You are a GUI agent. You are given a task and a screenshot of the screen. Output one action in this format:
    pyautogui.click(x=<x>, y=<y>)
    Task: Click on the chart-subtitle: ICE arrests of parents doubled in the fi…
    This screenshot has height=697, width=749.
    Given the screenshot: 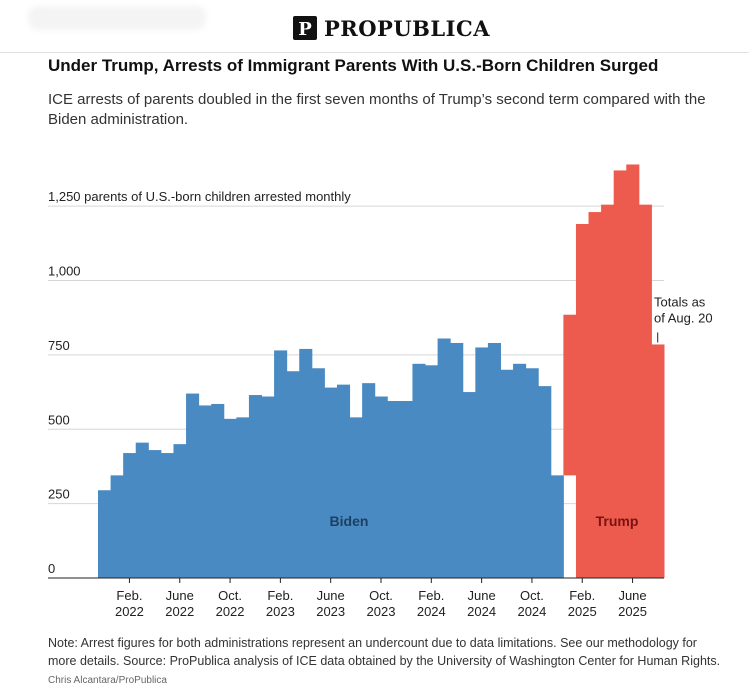 What is the action you would take?
    pyautogui.click(x=377, y=109)
    